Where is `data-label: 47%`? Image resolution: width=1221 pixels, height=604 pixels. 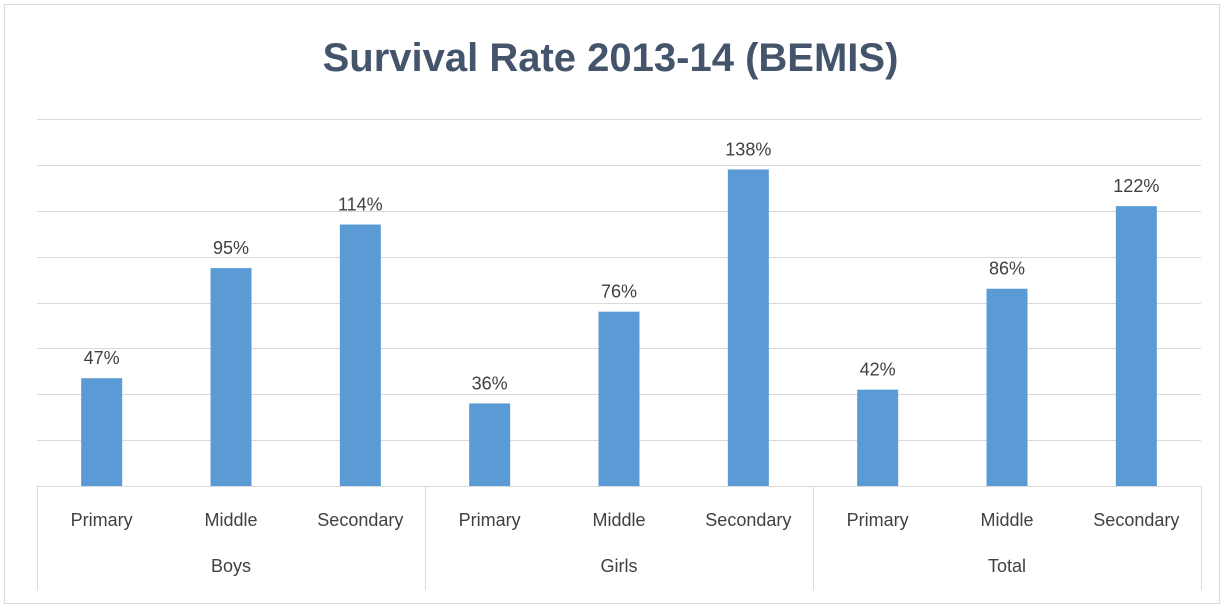 data-label: 47% is located at coordinates (102, 358).